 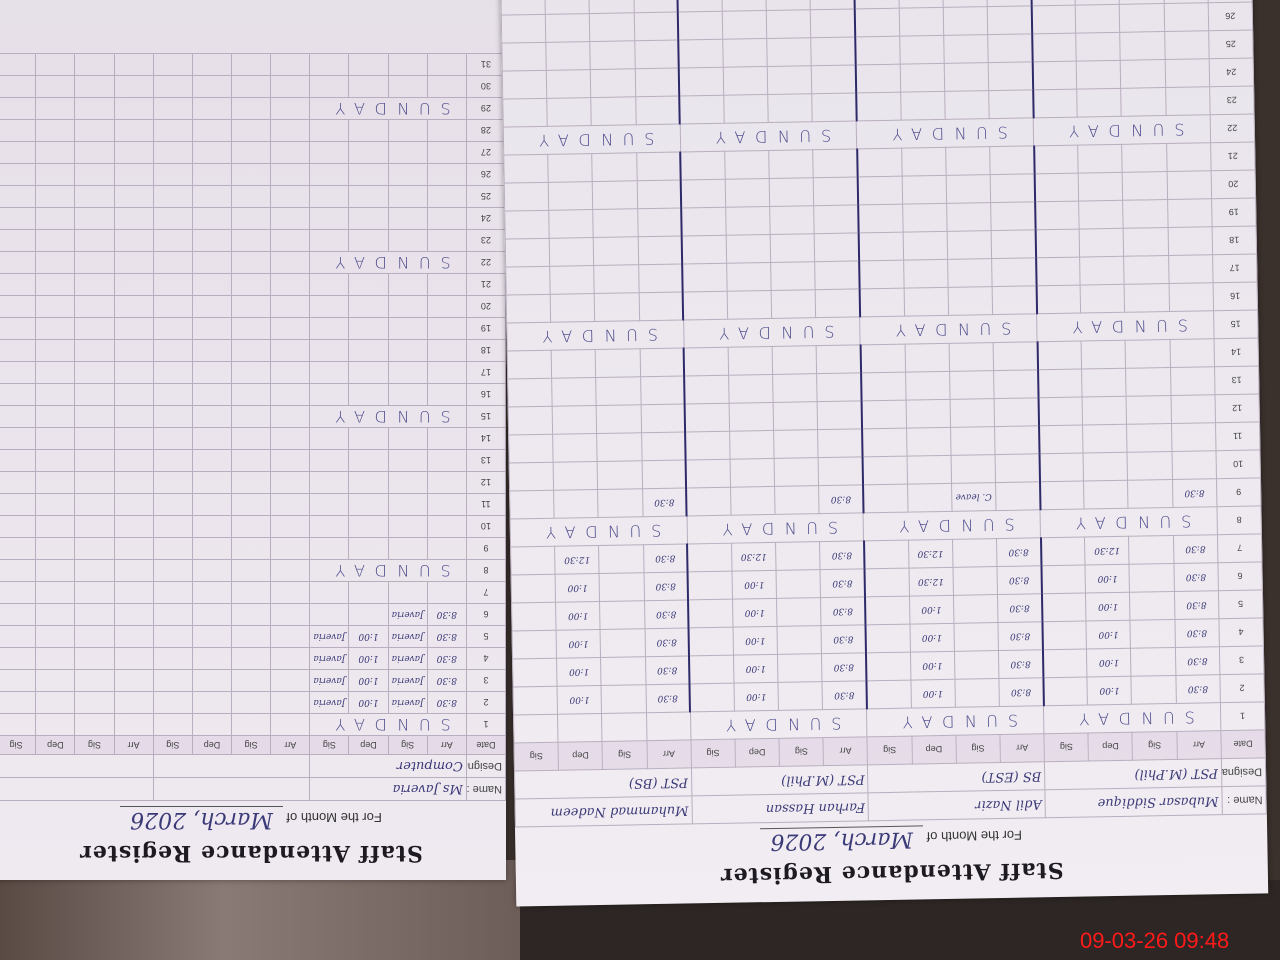 I want to click on date-cell: 12, so click(x=486, y=482).